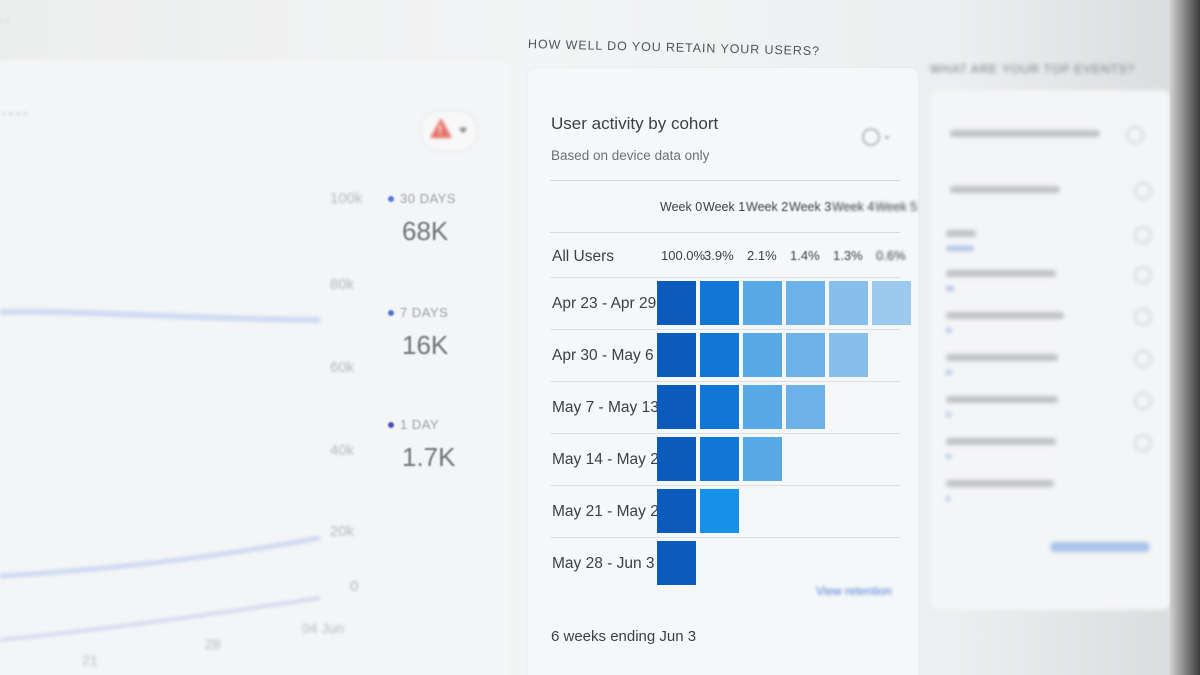 The height and width of the screenshot is (675, 1200). What do you see at coordinates (1185, 337) in the screenshot?
I see `monitor-bezel` at bounding box center [1185, 337].